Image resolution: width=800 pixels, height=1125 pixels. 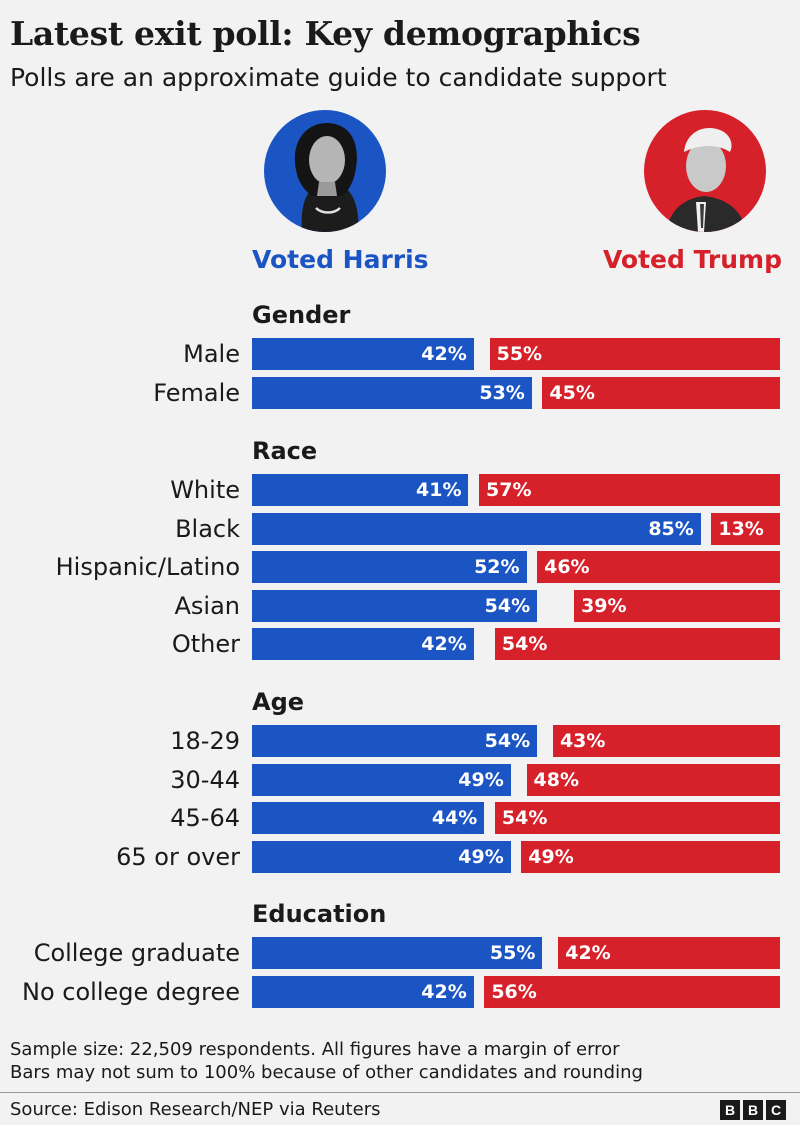 I want to click on harris-portrait-illustration, so click(x=326, y=177).